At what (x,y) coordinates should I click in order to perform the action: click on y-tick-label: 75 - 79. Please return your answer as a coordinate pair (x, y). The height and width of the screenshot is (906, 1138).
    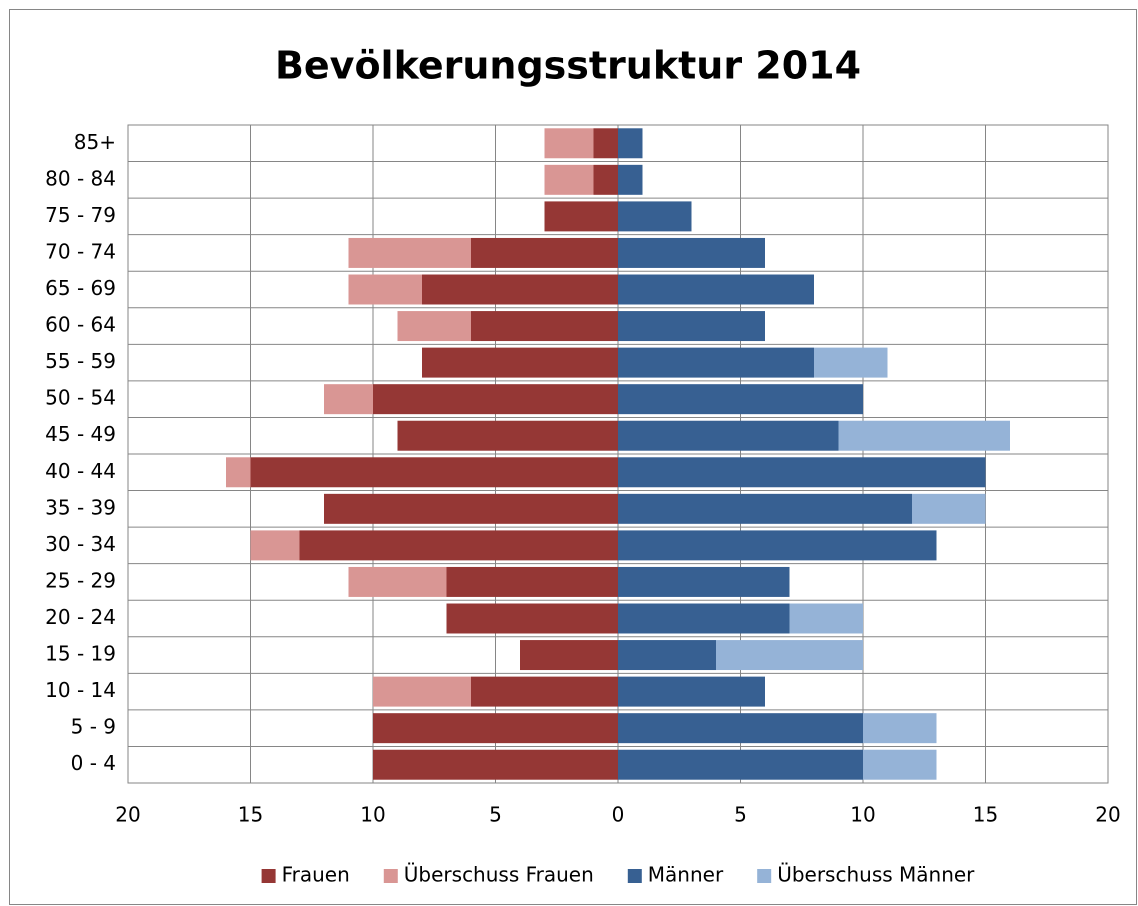
    Looking at the image, I should click on (80, 215).